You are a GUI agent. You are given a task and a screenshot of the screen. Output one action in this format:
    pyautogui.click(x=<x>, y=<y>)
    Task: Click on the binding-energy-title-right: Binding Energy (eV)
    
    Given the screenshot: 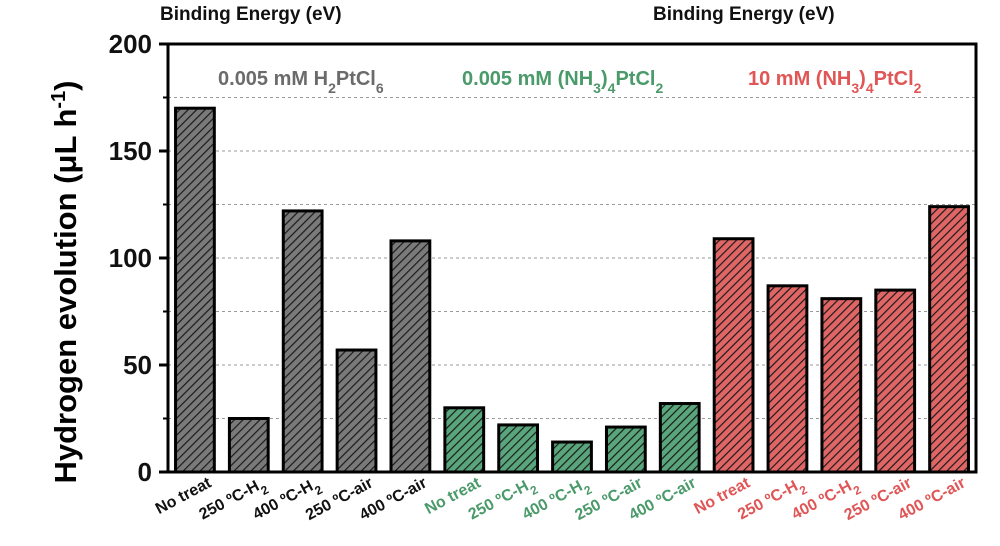 What is the action you would take?
    pyautogui.click(x=744, y=14)
    